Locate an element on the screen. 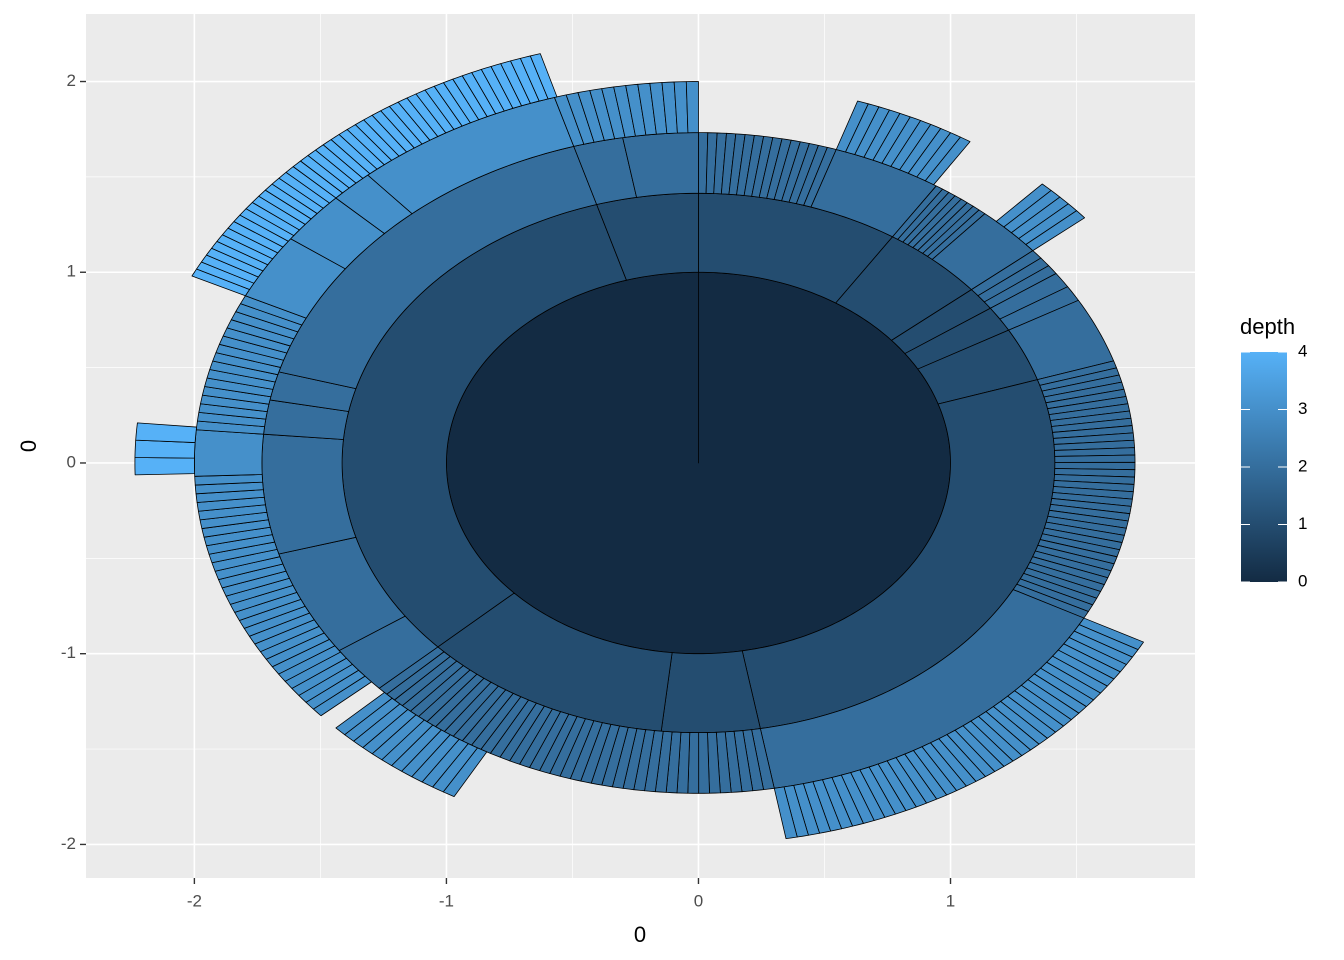 Image resolution: width=1344 pixels, height=960 pixels. y-tick-label: 1 is located at coordinates (71, 271).